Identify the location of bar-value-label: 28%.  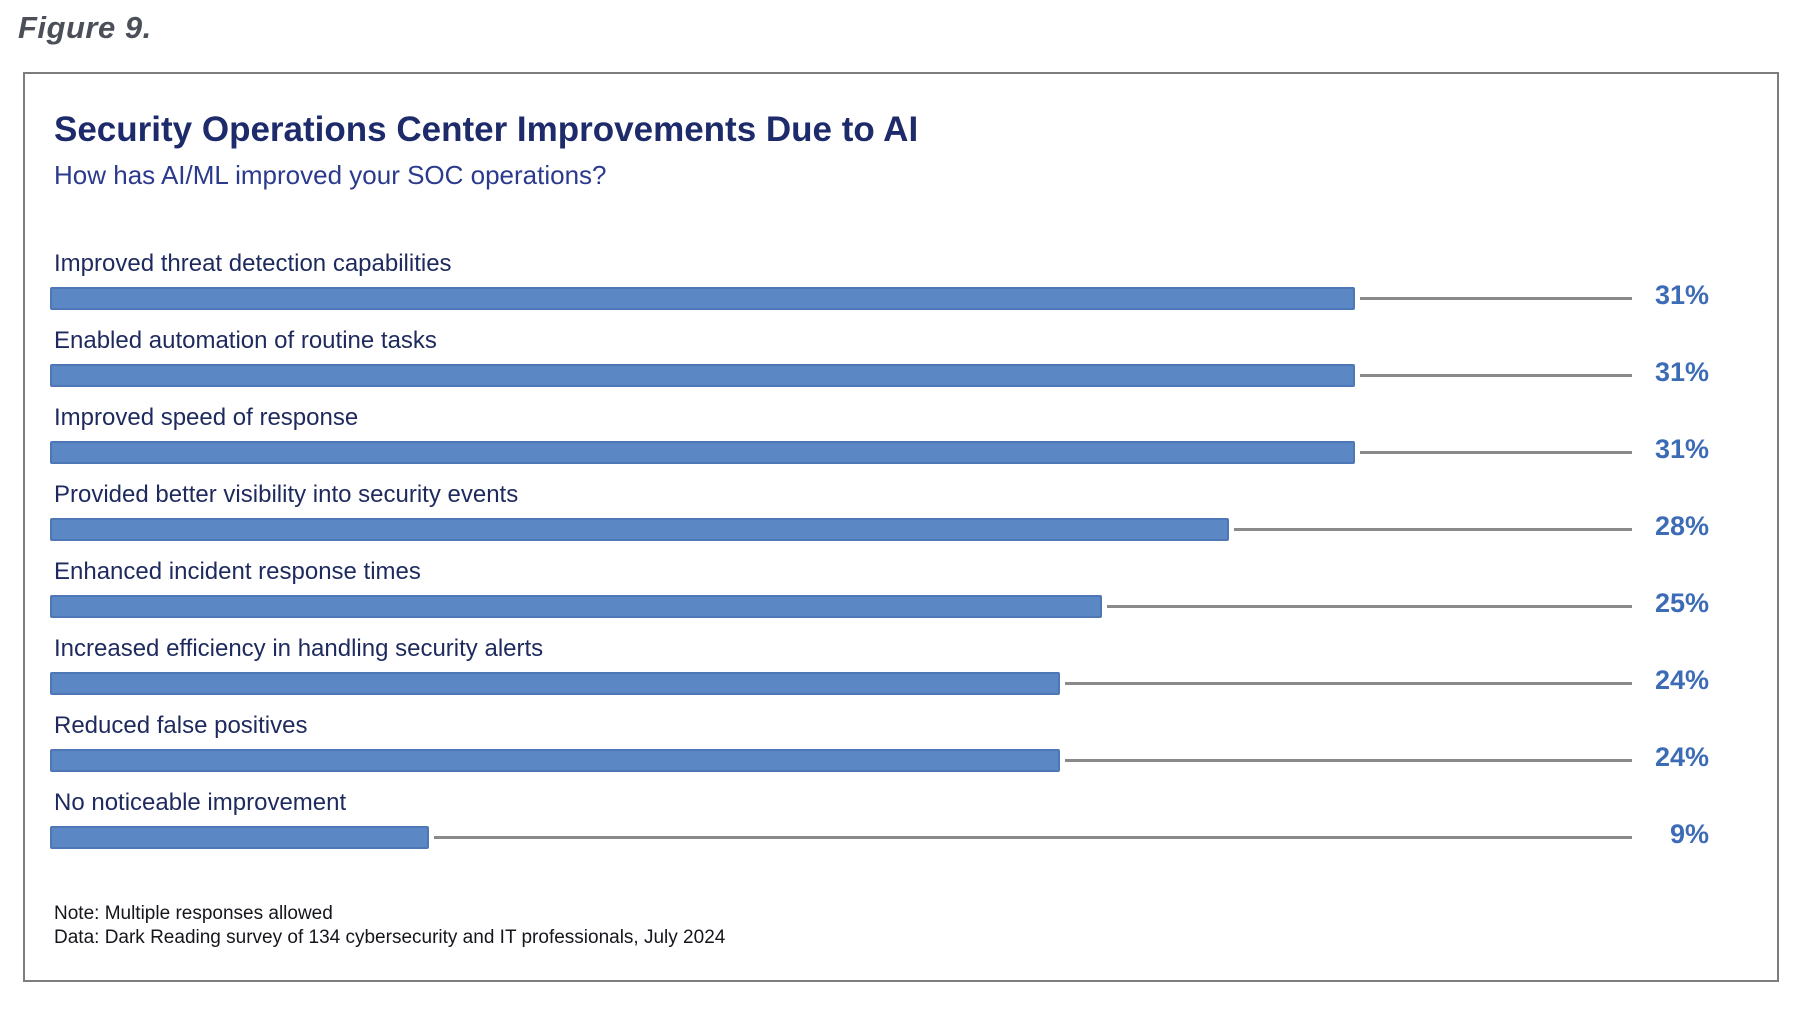
(1681, 526).